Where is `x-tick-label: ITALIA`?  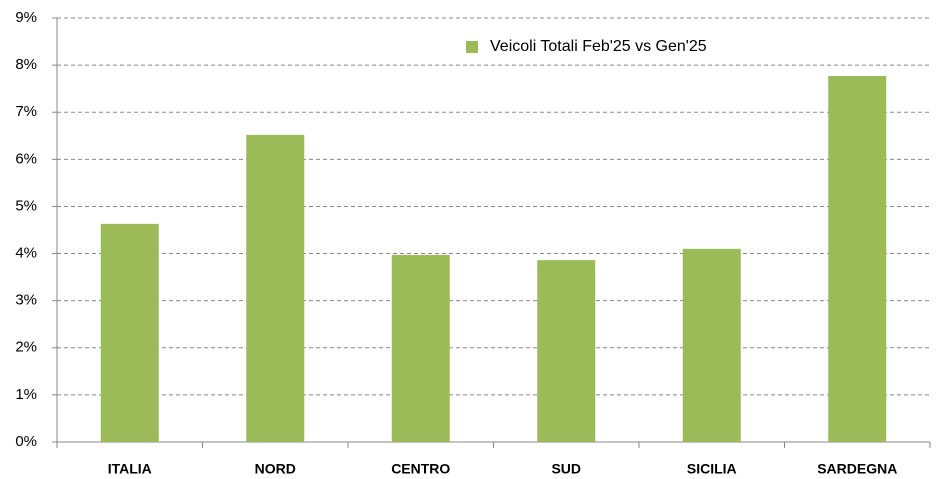
x-tick-label: ITALIA is located at coordinates (130, 469).